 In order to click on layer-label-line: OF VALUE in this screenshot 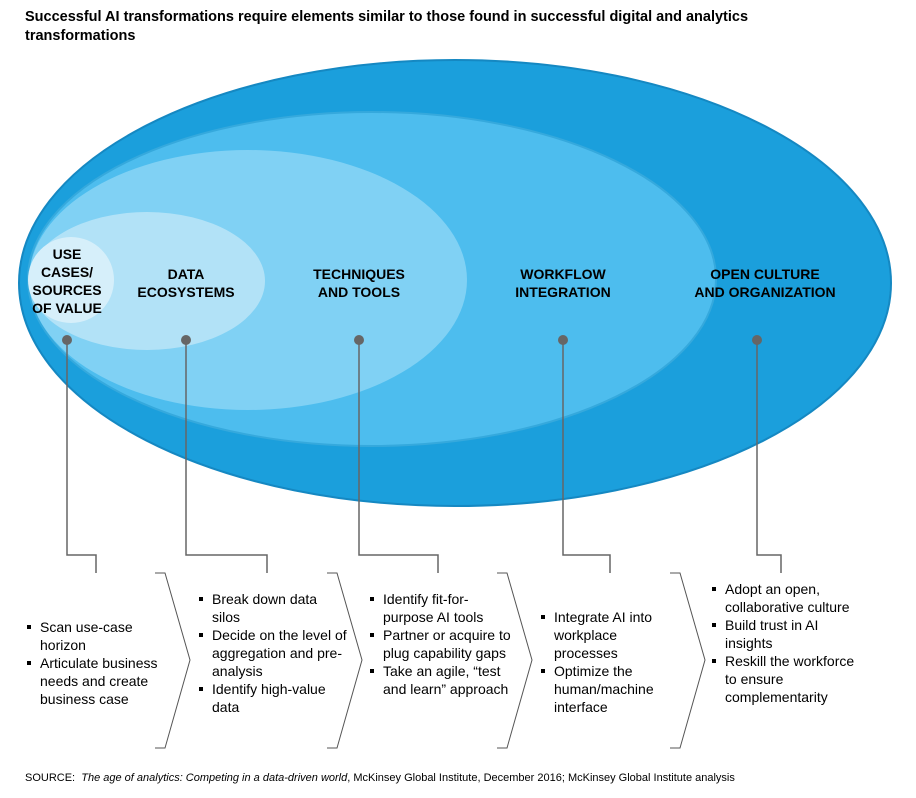, I will do `click(67, 308)`.